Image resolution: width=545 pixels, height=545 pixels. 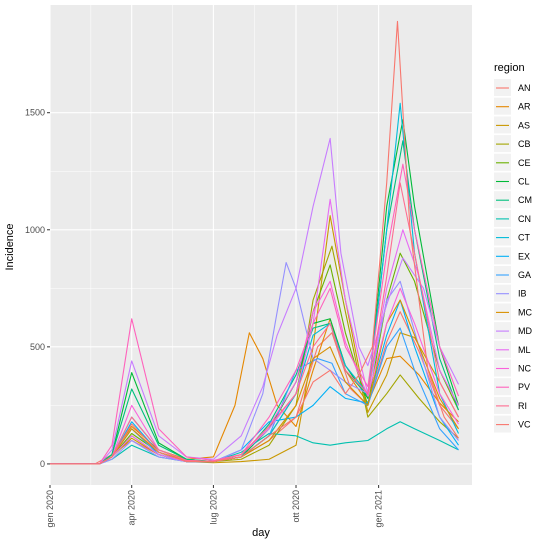 I want to click on legend-label: VC, so click(x=524, y=425).